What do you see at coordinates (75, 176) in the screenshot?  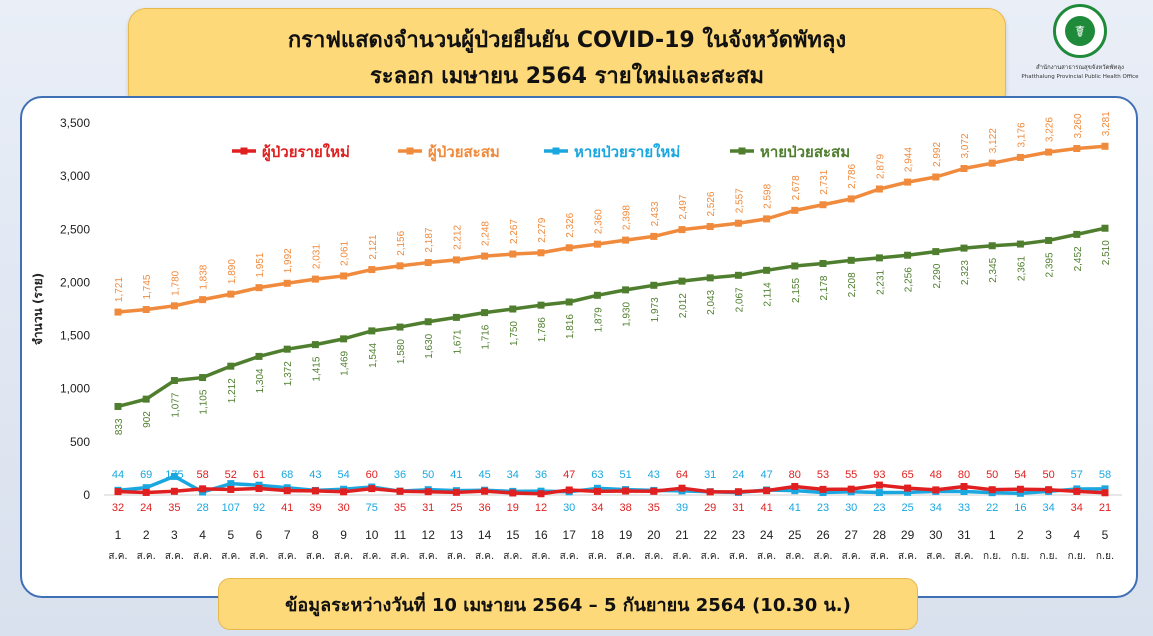 I see `y-tick-label: 3,000` at bounding box center [75, 176].